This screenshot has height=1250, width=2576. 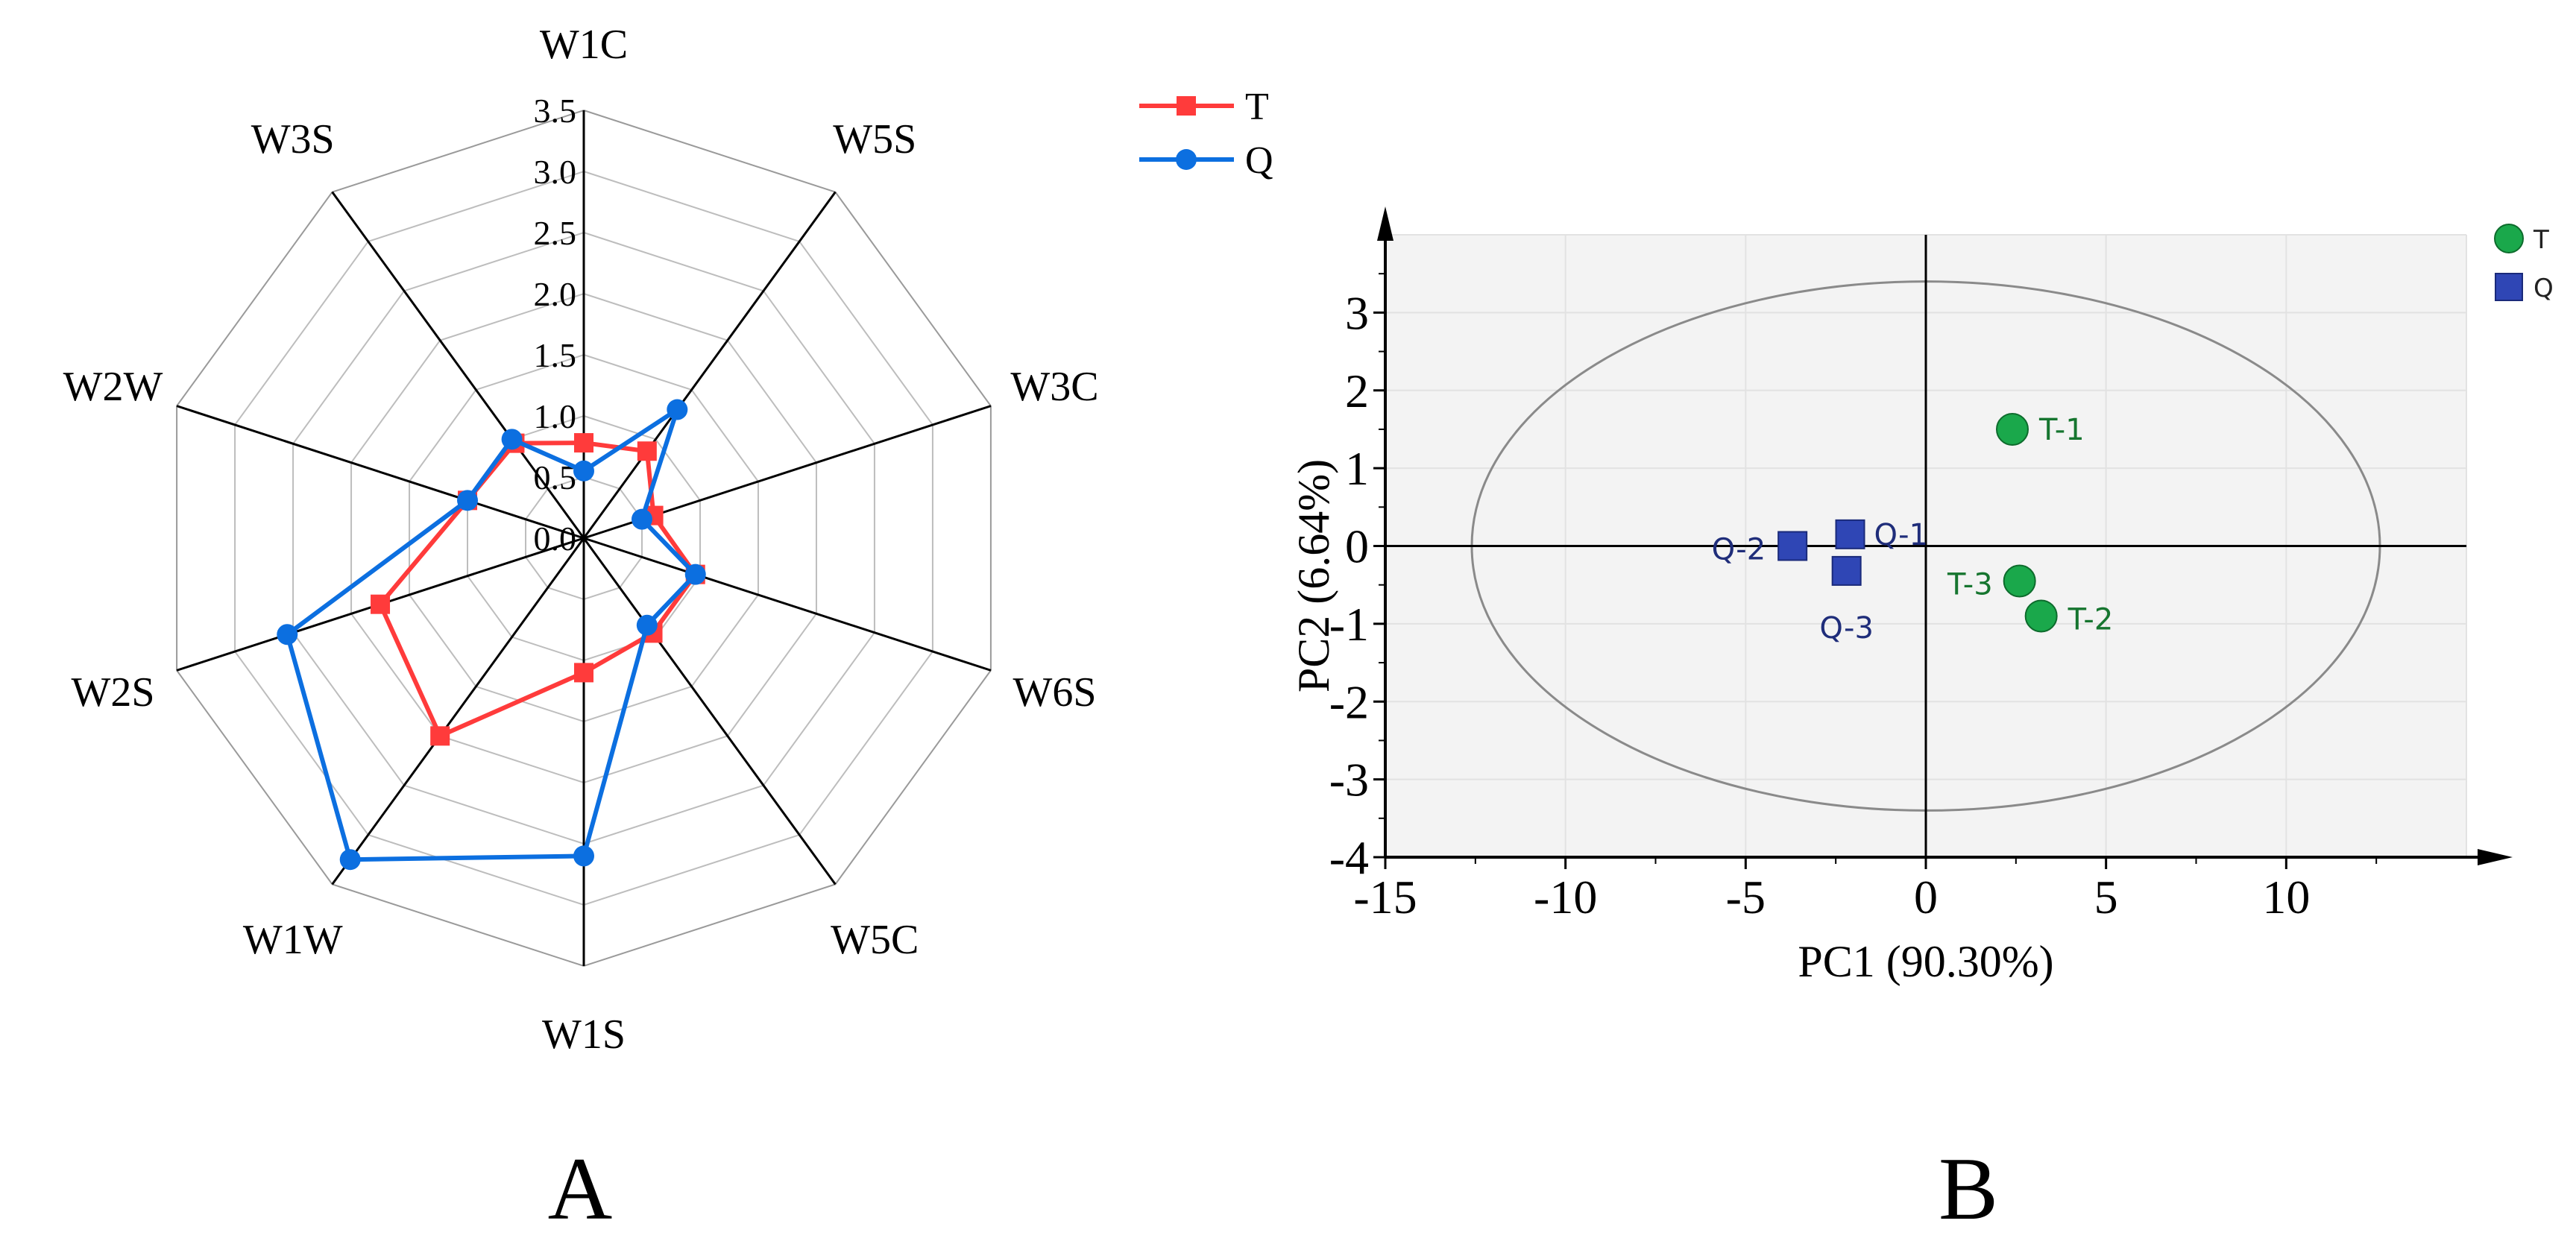 I want to click on y-axis-label: PC2 (6.64%), so click(x=1313, y=575).